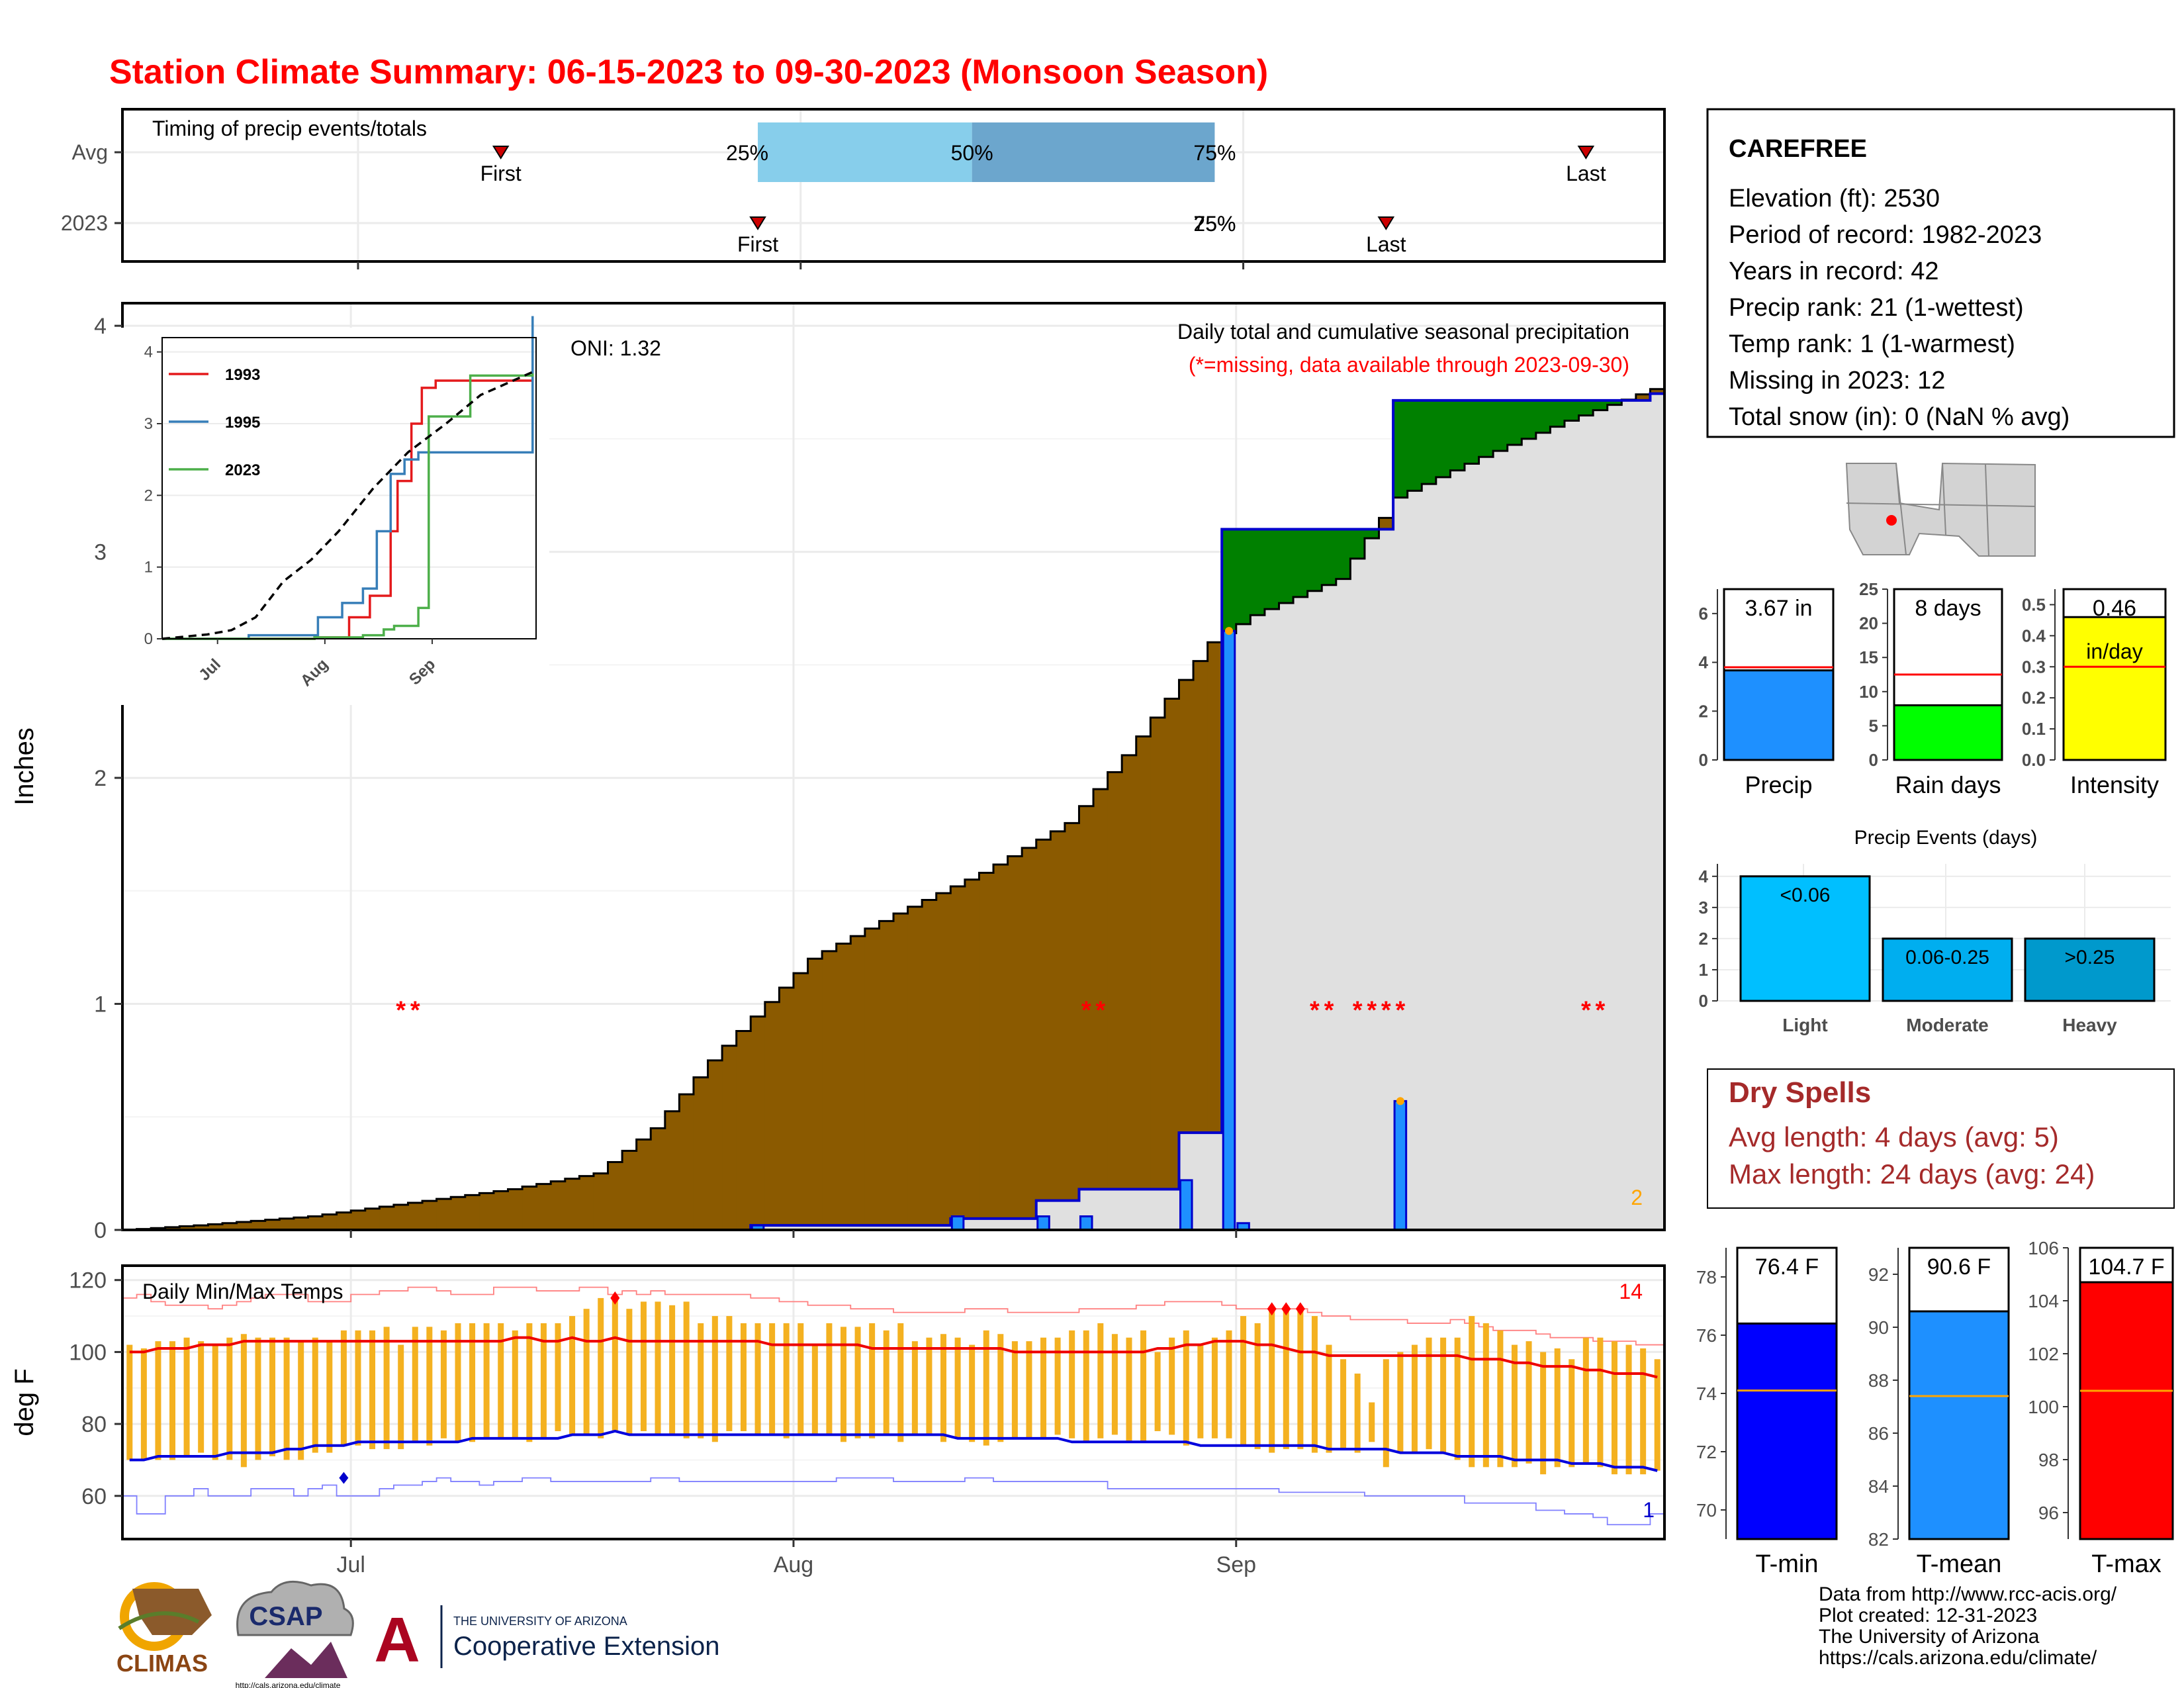 The image size is (2184, 1688). What do you see at coordinates (1706, 1277) in the screenshot?
I see `tempbar-y-tick: 78` at bounding box center [1706, 1277].